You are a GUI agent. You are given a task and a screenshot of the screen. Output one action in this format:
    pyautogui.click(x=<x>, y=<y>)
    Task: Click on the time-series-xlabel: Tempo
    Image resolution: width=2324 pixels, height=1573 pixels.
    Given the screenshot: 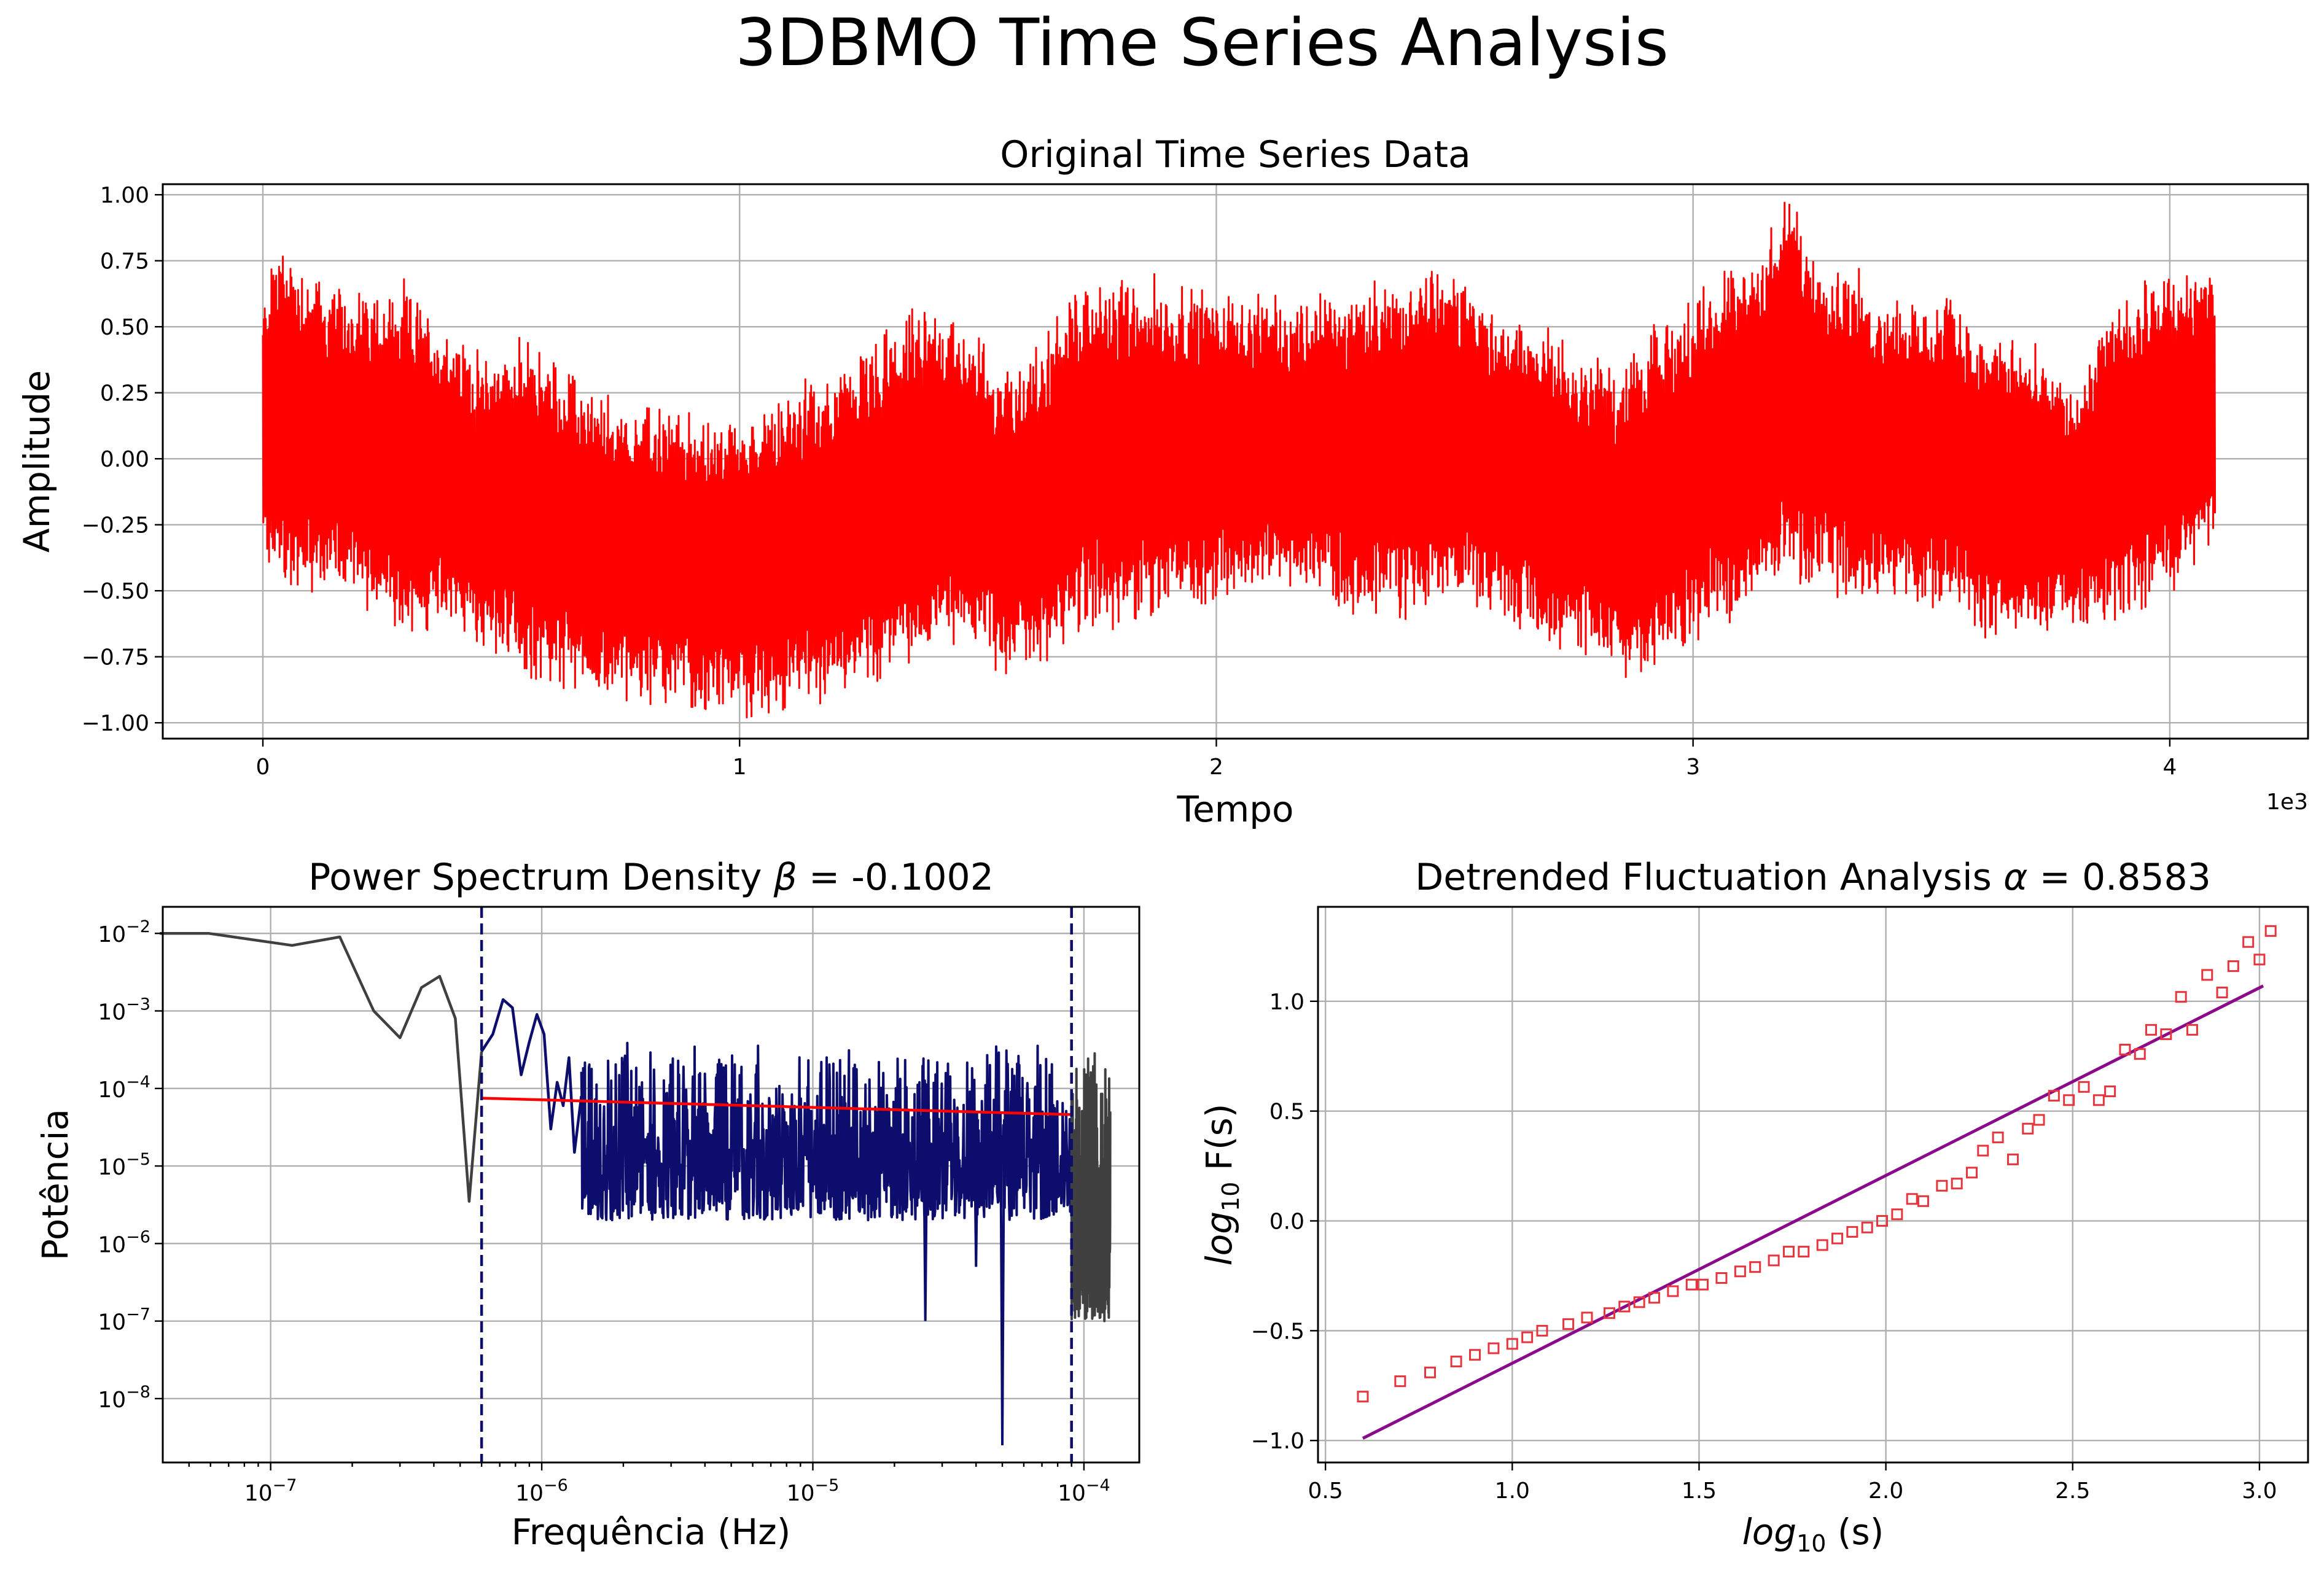 What is the action you would take?
    pyautogui.click(x=1234, y=809)
    